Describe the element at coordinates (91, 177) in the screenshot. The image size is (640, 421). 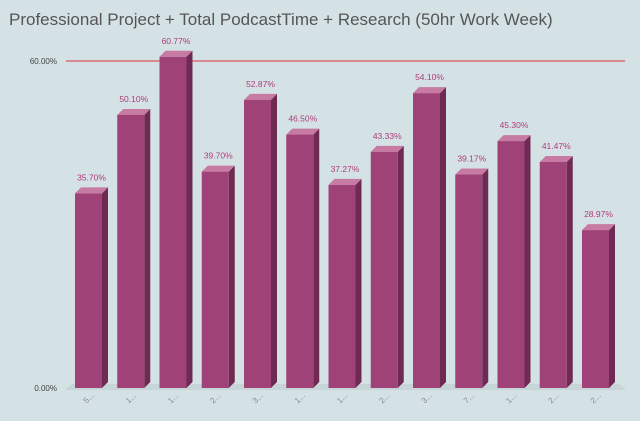
I see `data-label: 35.70%` at that location.